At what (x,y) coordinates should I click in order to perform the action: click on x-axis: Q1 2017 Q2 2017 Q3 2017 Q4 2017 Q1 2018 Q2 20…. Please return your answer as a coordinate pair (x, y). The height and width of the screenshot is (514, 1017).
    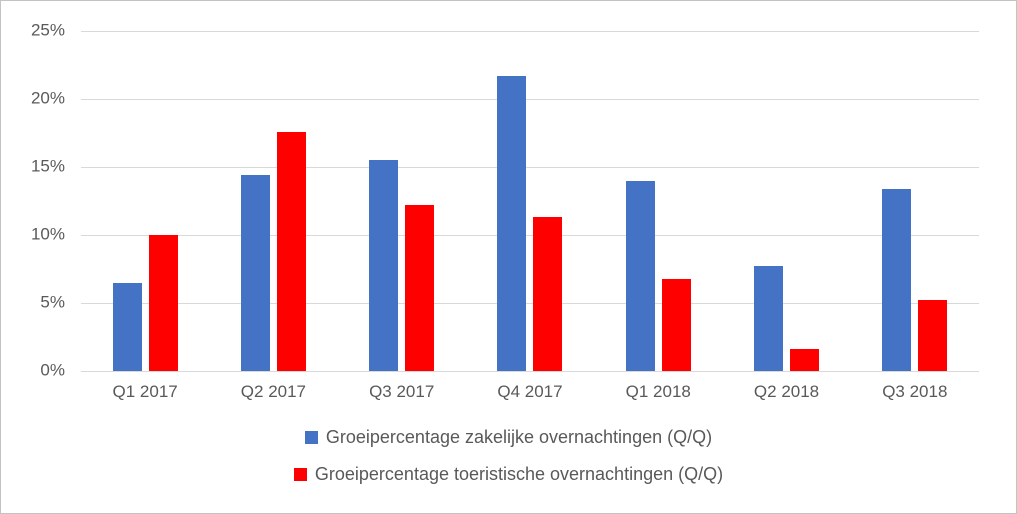
    Looking at the image, I should click on (530, 392).